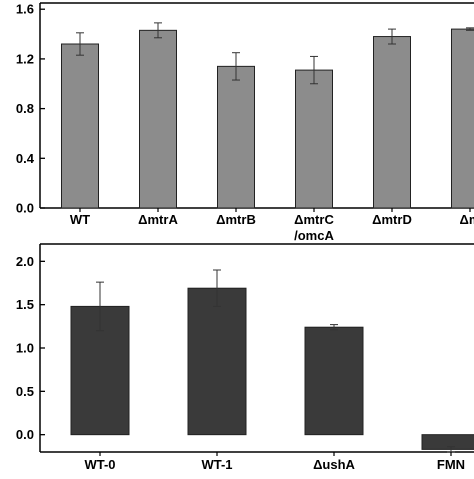  What do you see at coordinates (99, 464) in the screenshot?
I see `x-category-label: WT-0` at bounding box center [99, 464].